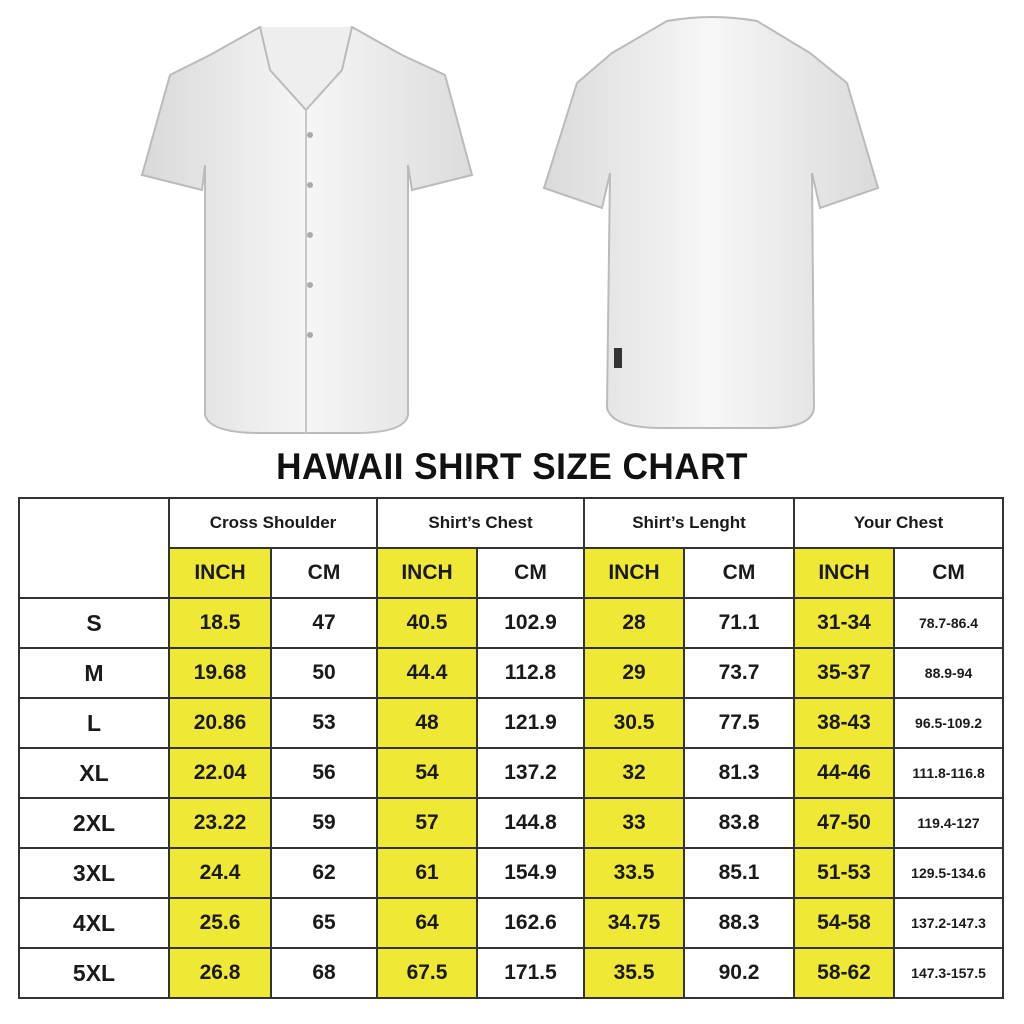 Image resolution: width=1024 pixels, height=1024 pixels. I want to click on table-cell: 30.5, so click(634, 723).